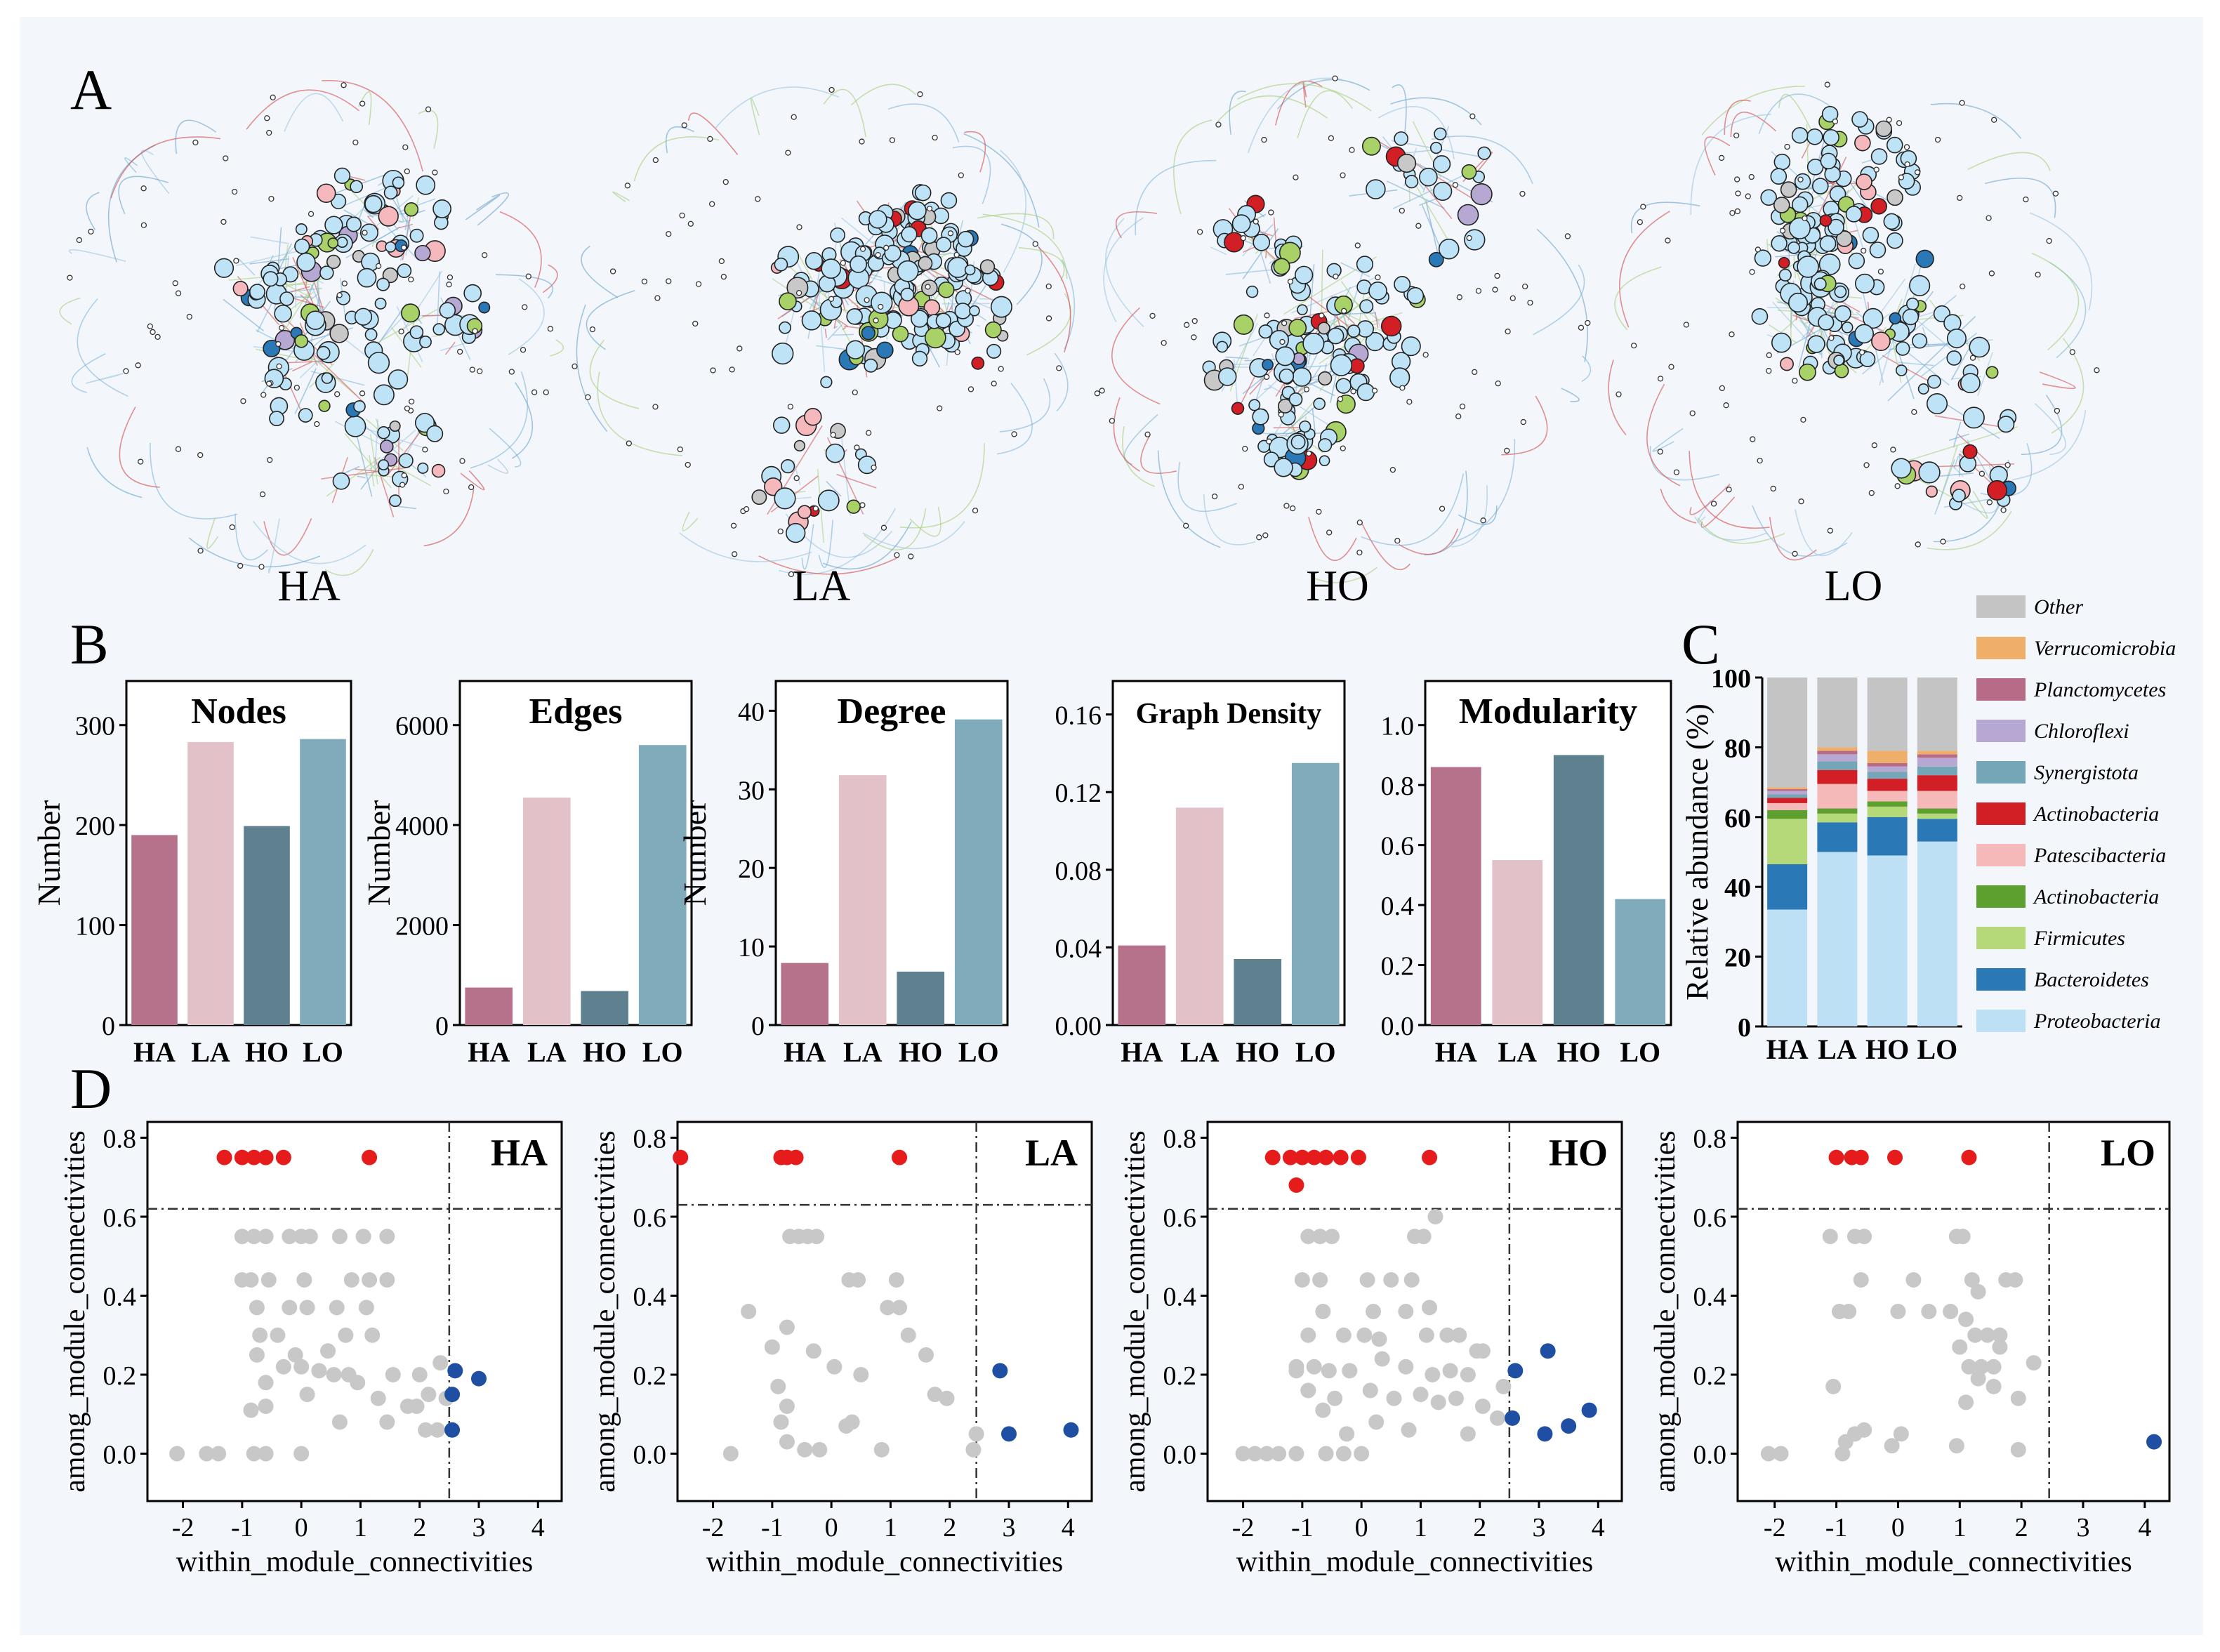 The width and height of the screenshot is (2220, 1652). I want to click on bar-LO, so click(662, 885).